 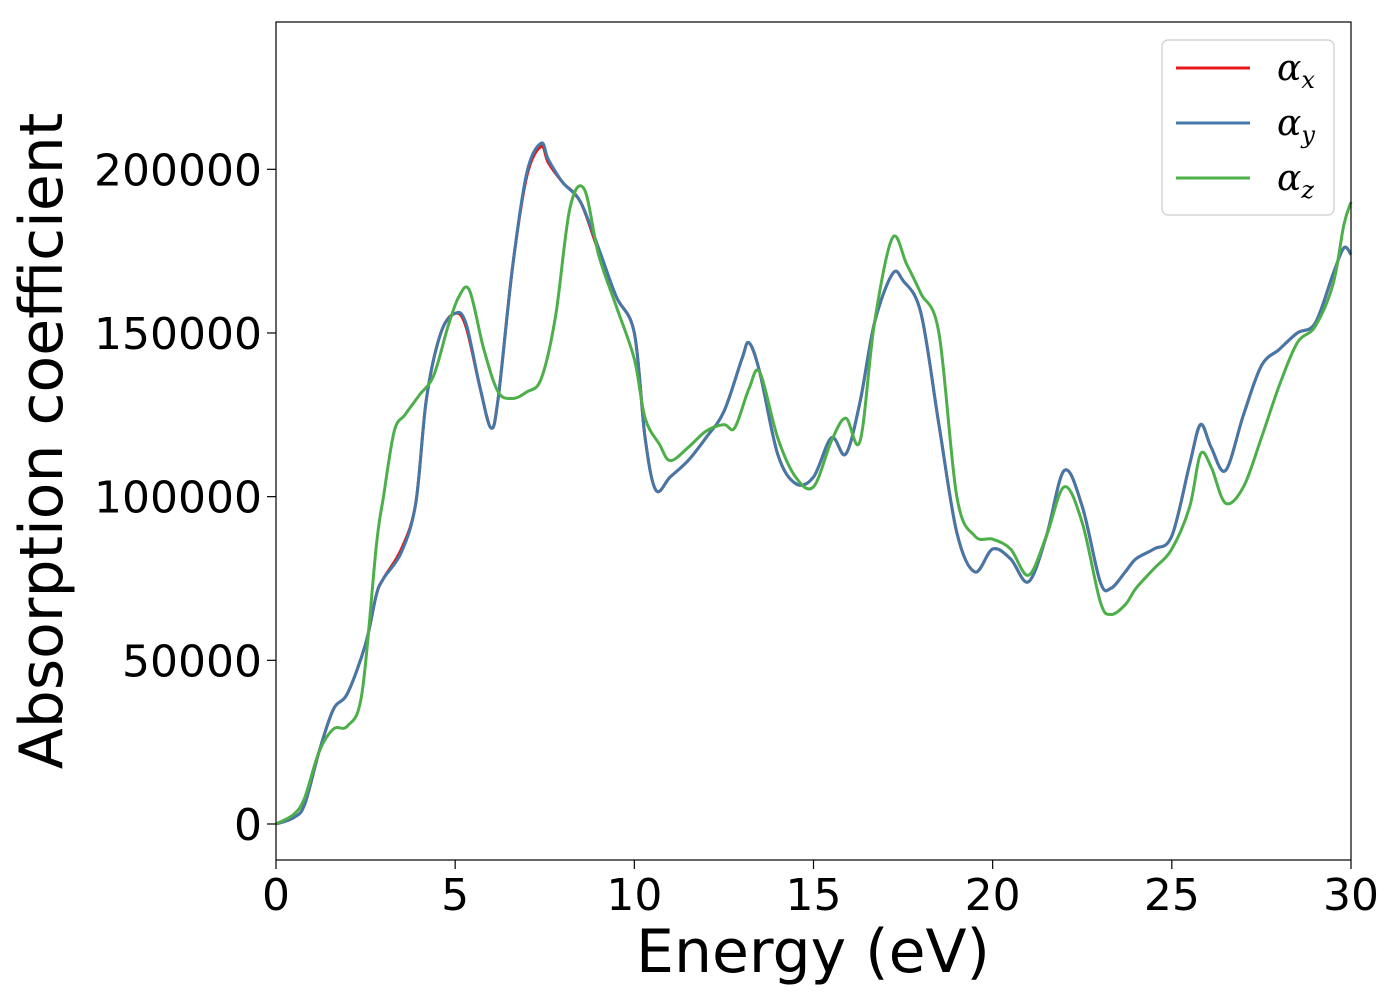 I want to click on x-tick-label: 20, so click(x=993, y=895).